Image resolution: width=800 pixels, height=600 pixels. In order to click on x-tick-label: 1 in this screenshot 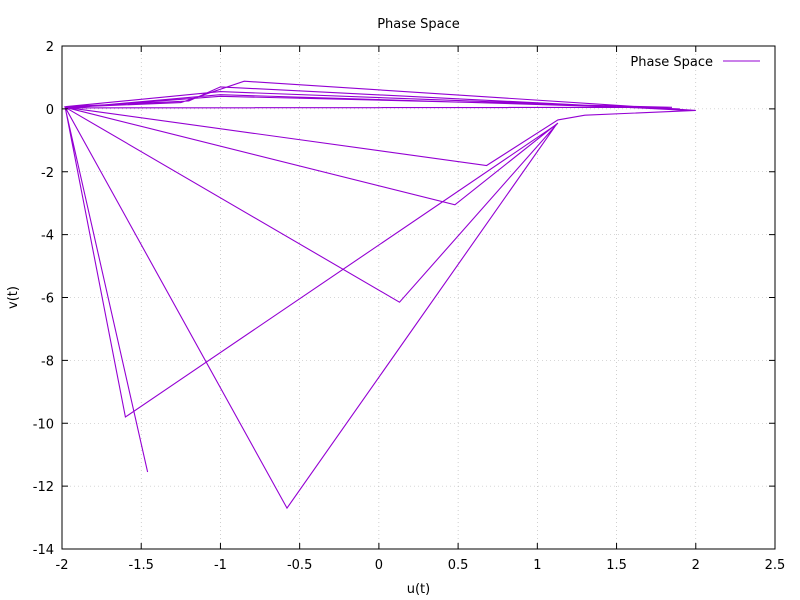, I will do `click(537, 565)`.